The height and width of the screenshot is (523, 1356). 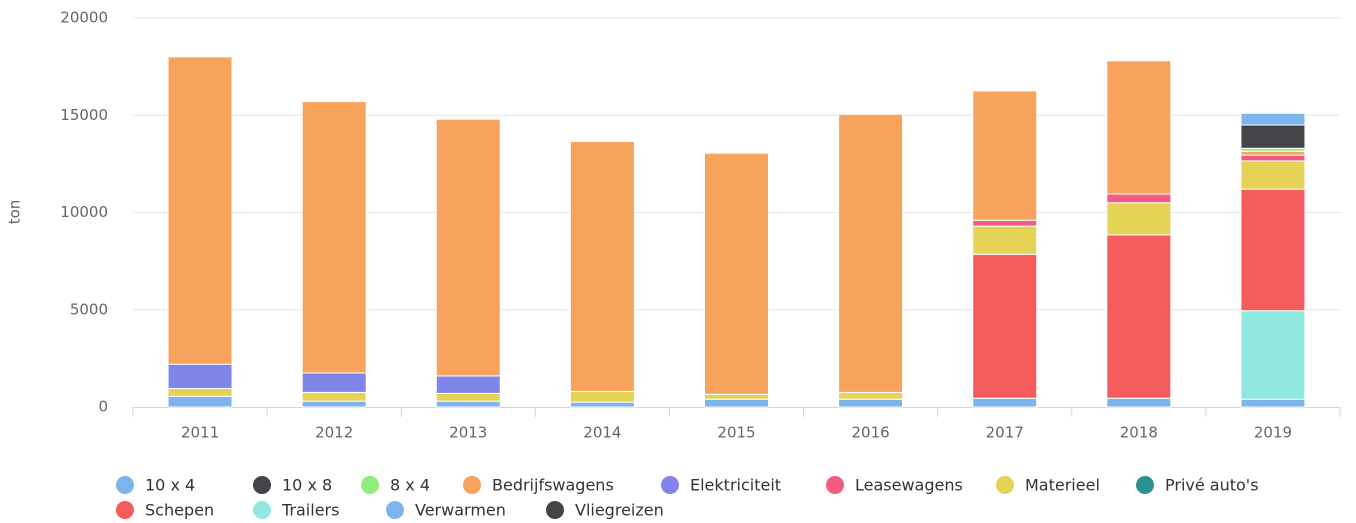 What do you see at coordinates (103, 407) in the screenshot?
I see `y-tick-label: 0` at bounding box center [103, 407].